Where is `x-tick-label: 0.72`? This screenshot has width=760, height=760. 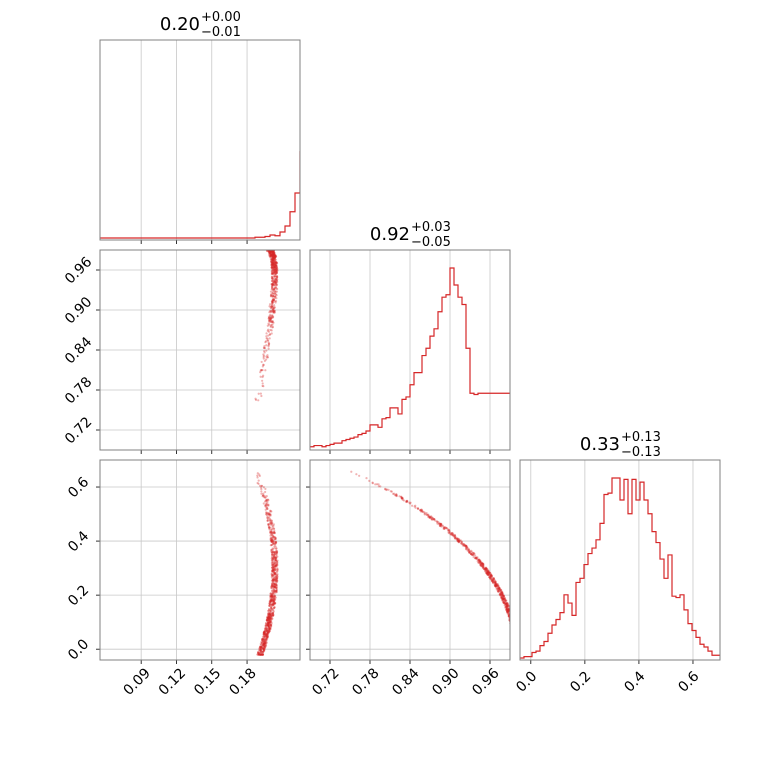 x-tick-label: 0.72 is located at coordinates (325, 681).